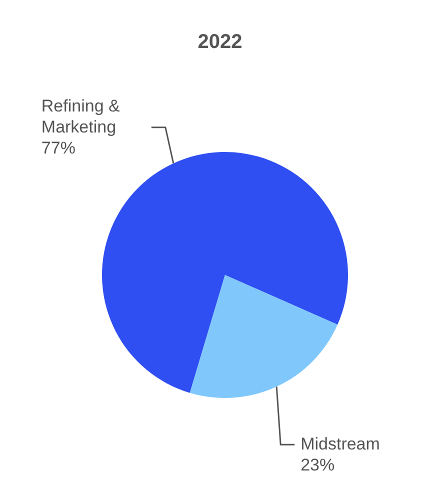 The height and width of the screenshot is (480, 440). I want to click on data-label: 23%, so click(317, 465).